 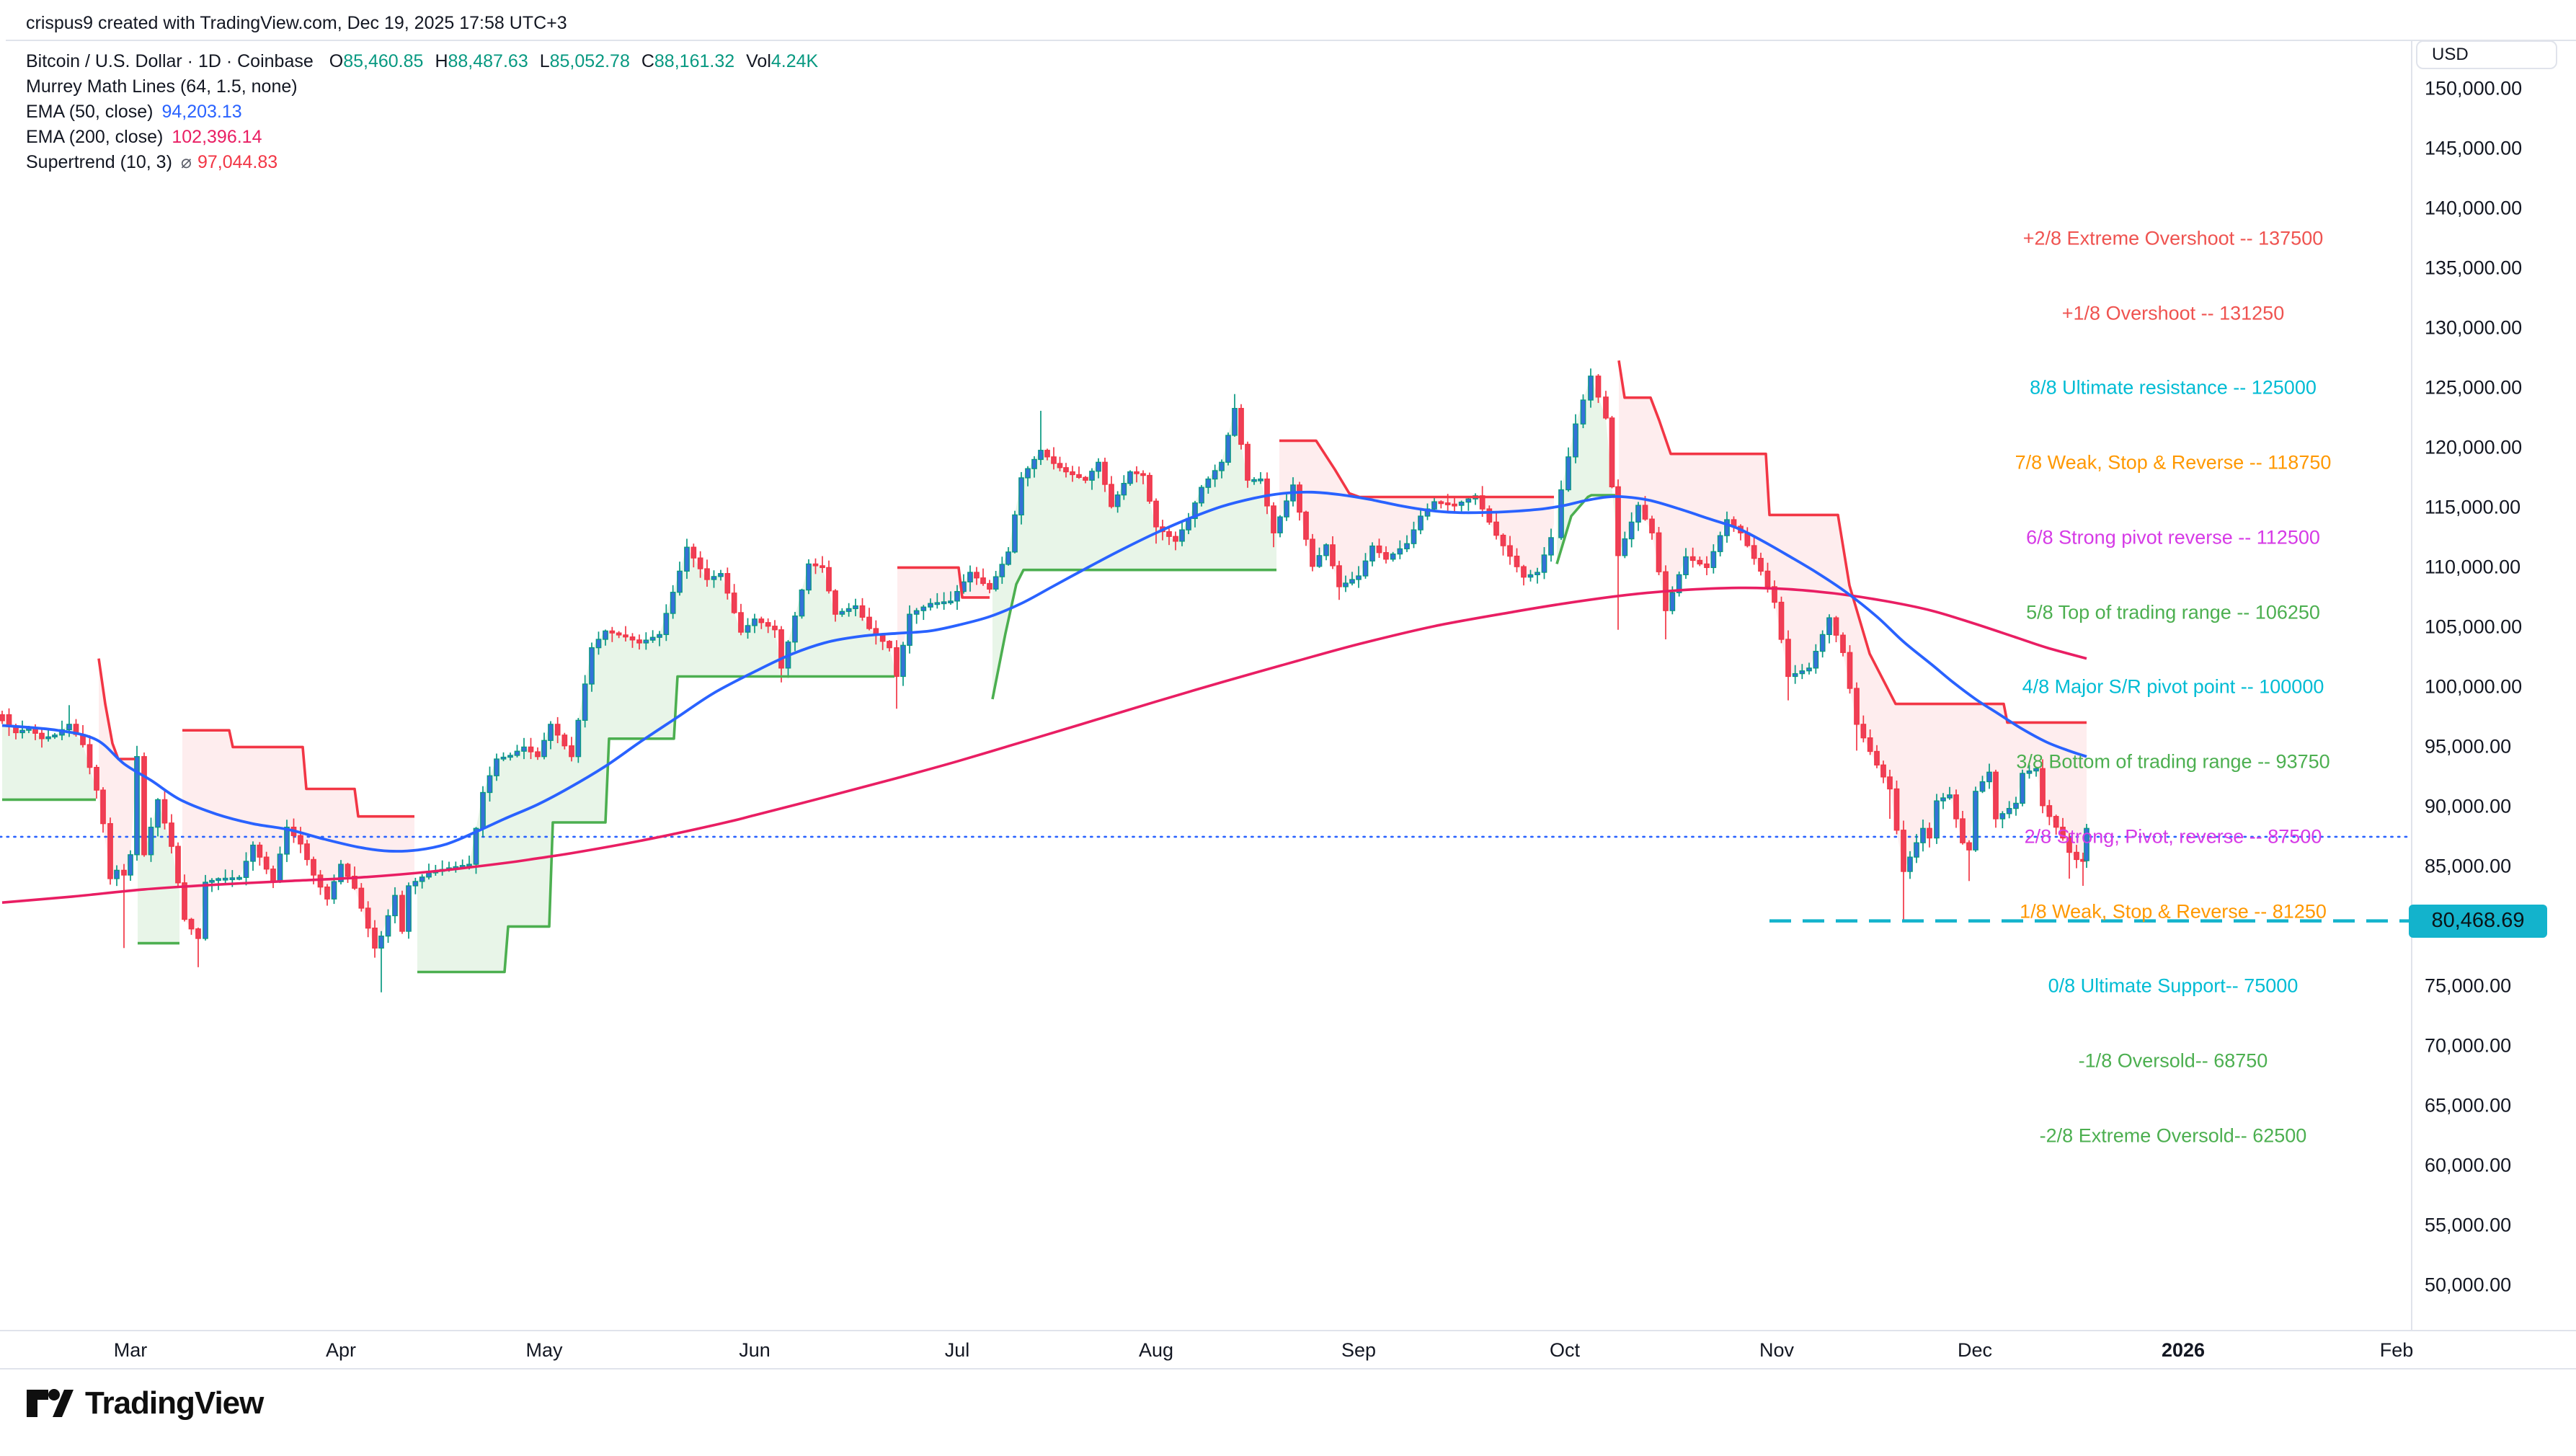 I want to click on price-axis-tick: 90,000.00, so click(x=2468, y=806).